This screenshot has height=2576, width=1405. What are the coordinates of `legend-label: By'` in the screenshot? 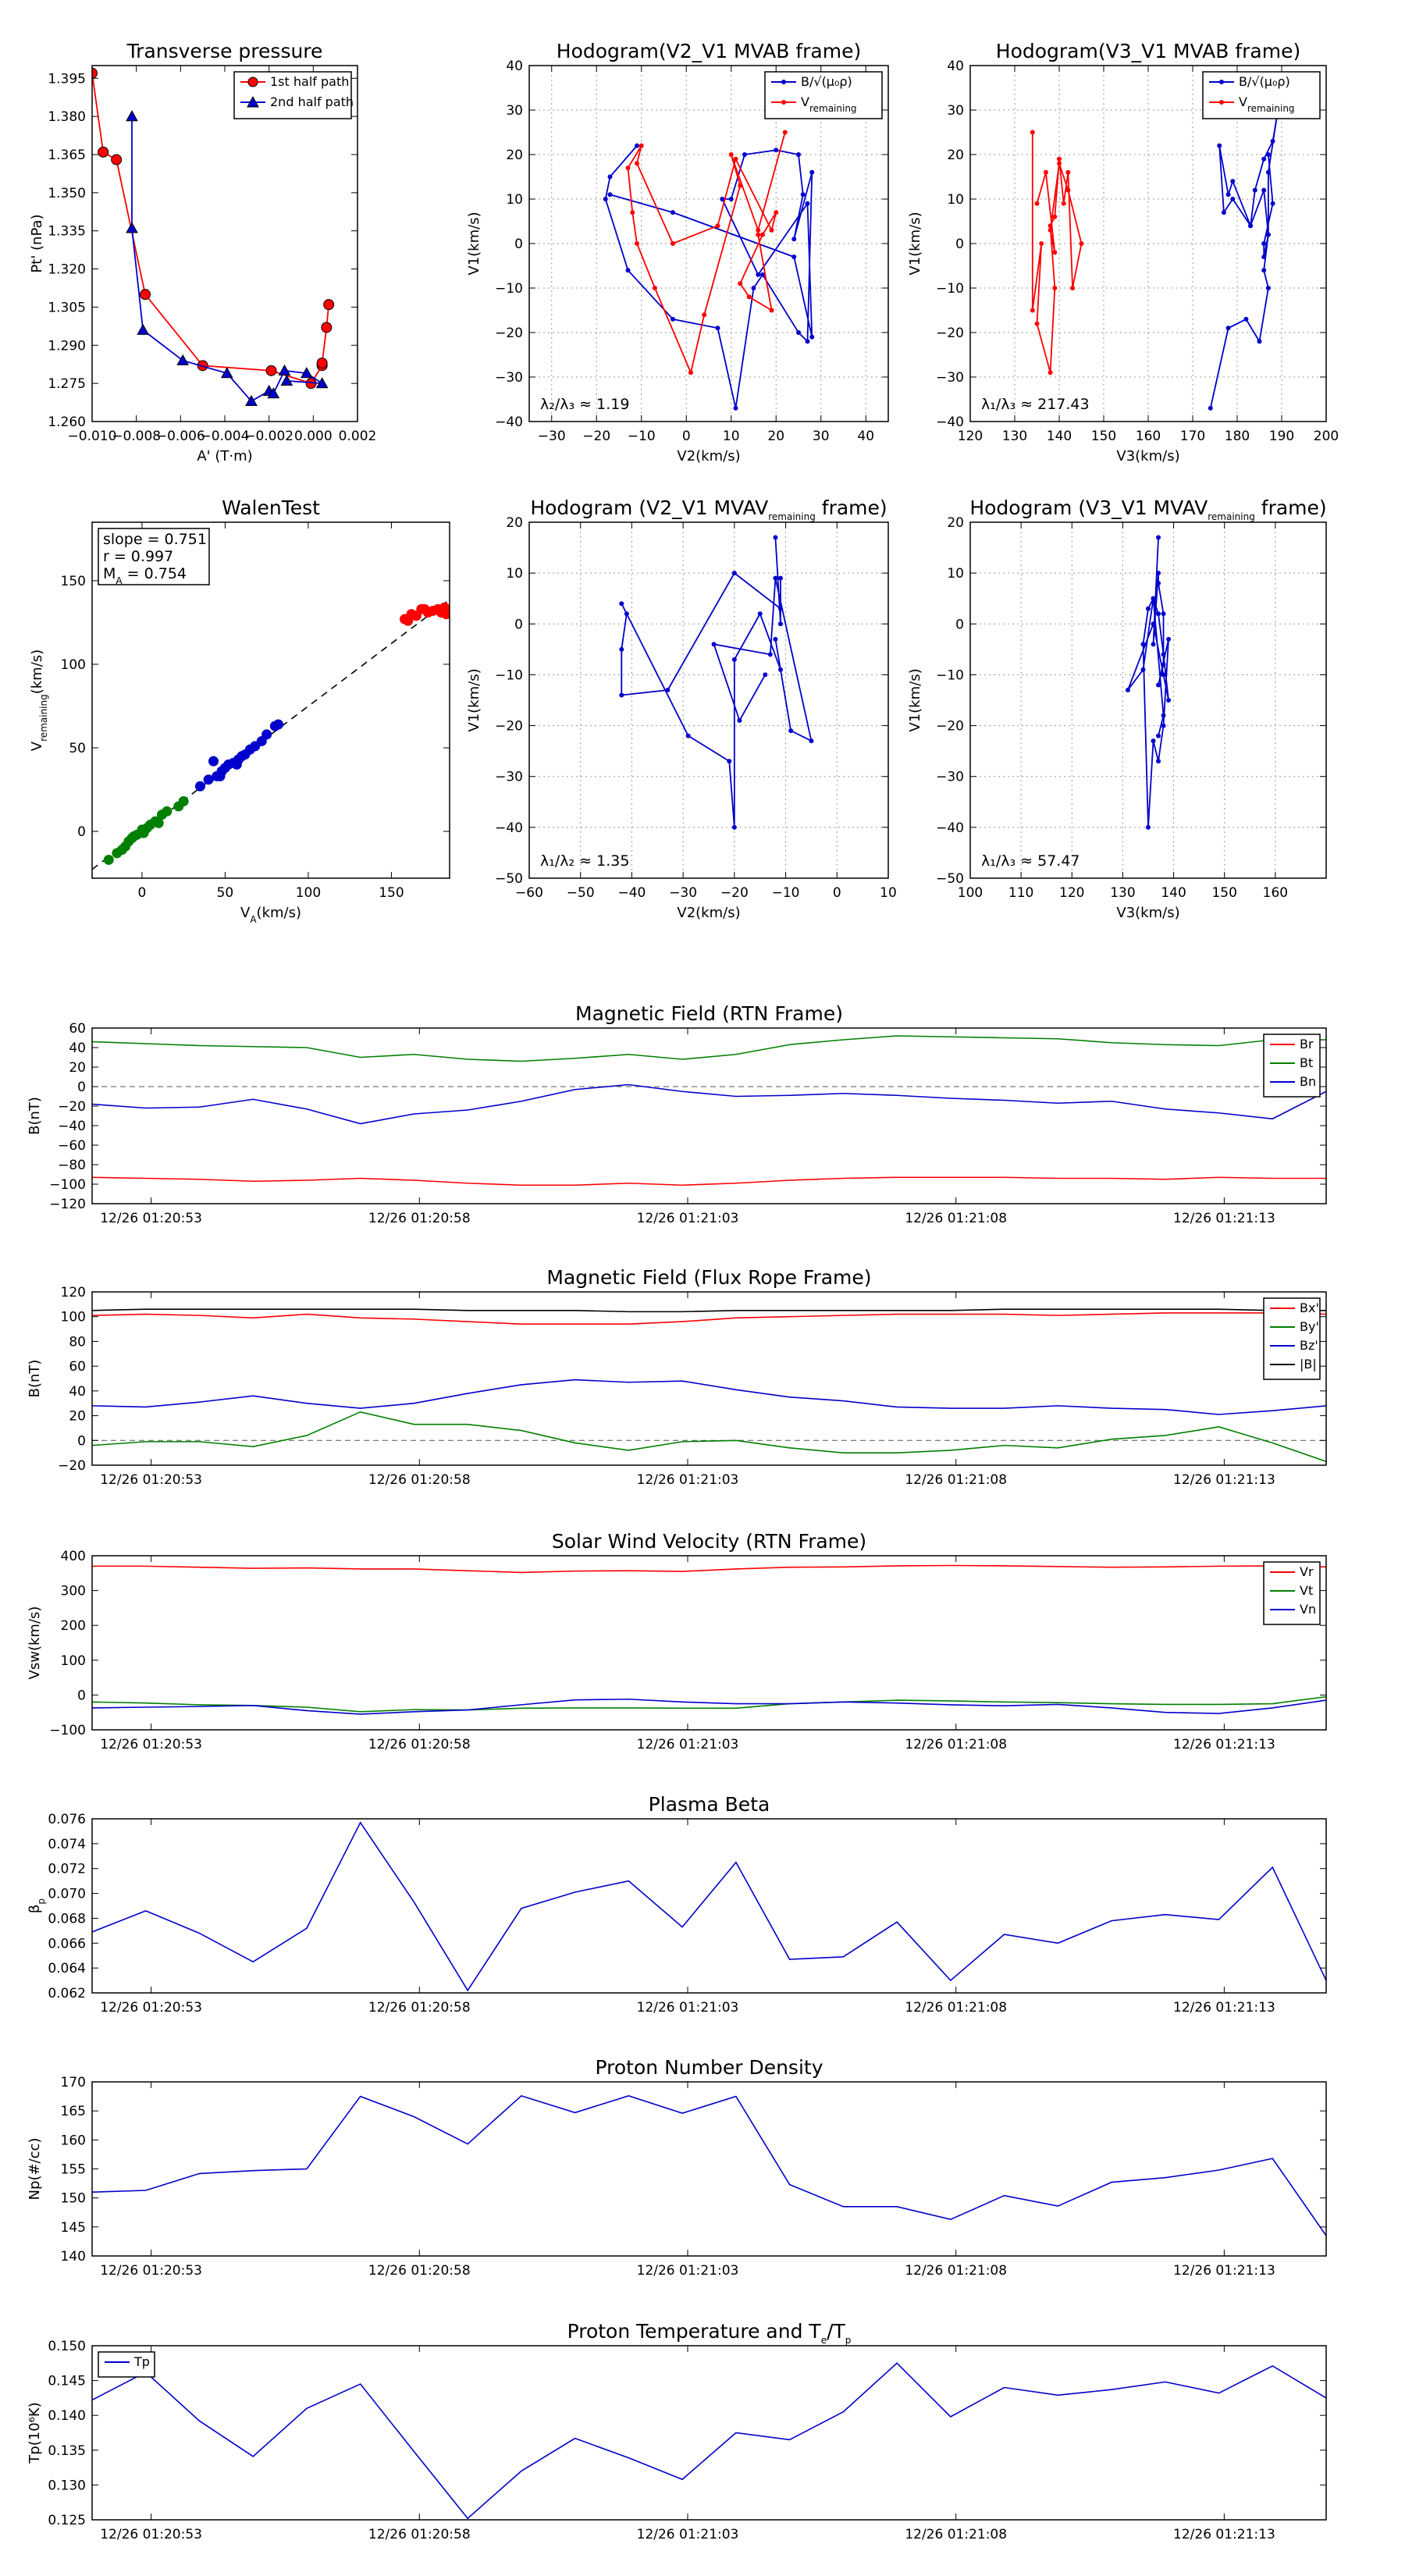 It's located at (1309, 1326).